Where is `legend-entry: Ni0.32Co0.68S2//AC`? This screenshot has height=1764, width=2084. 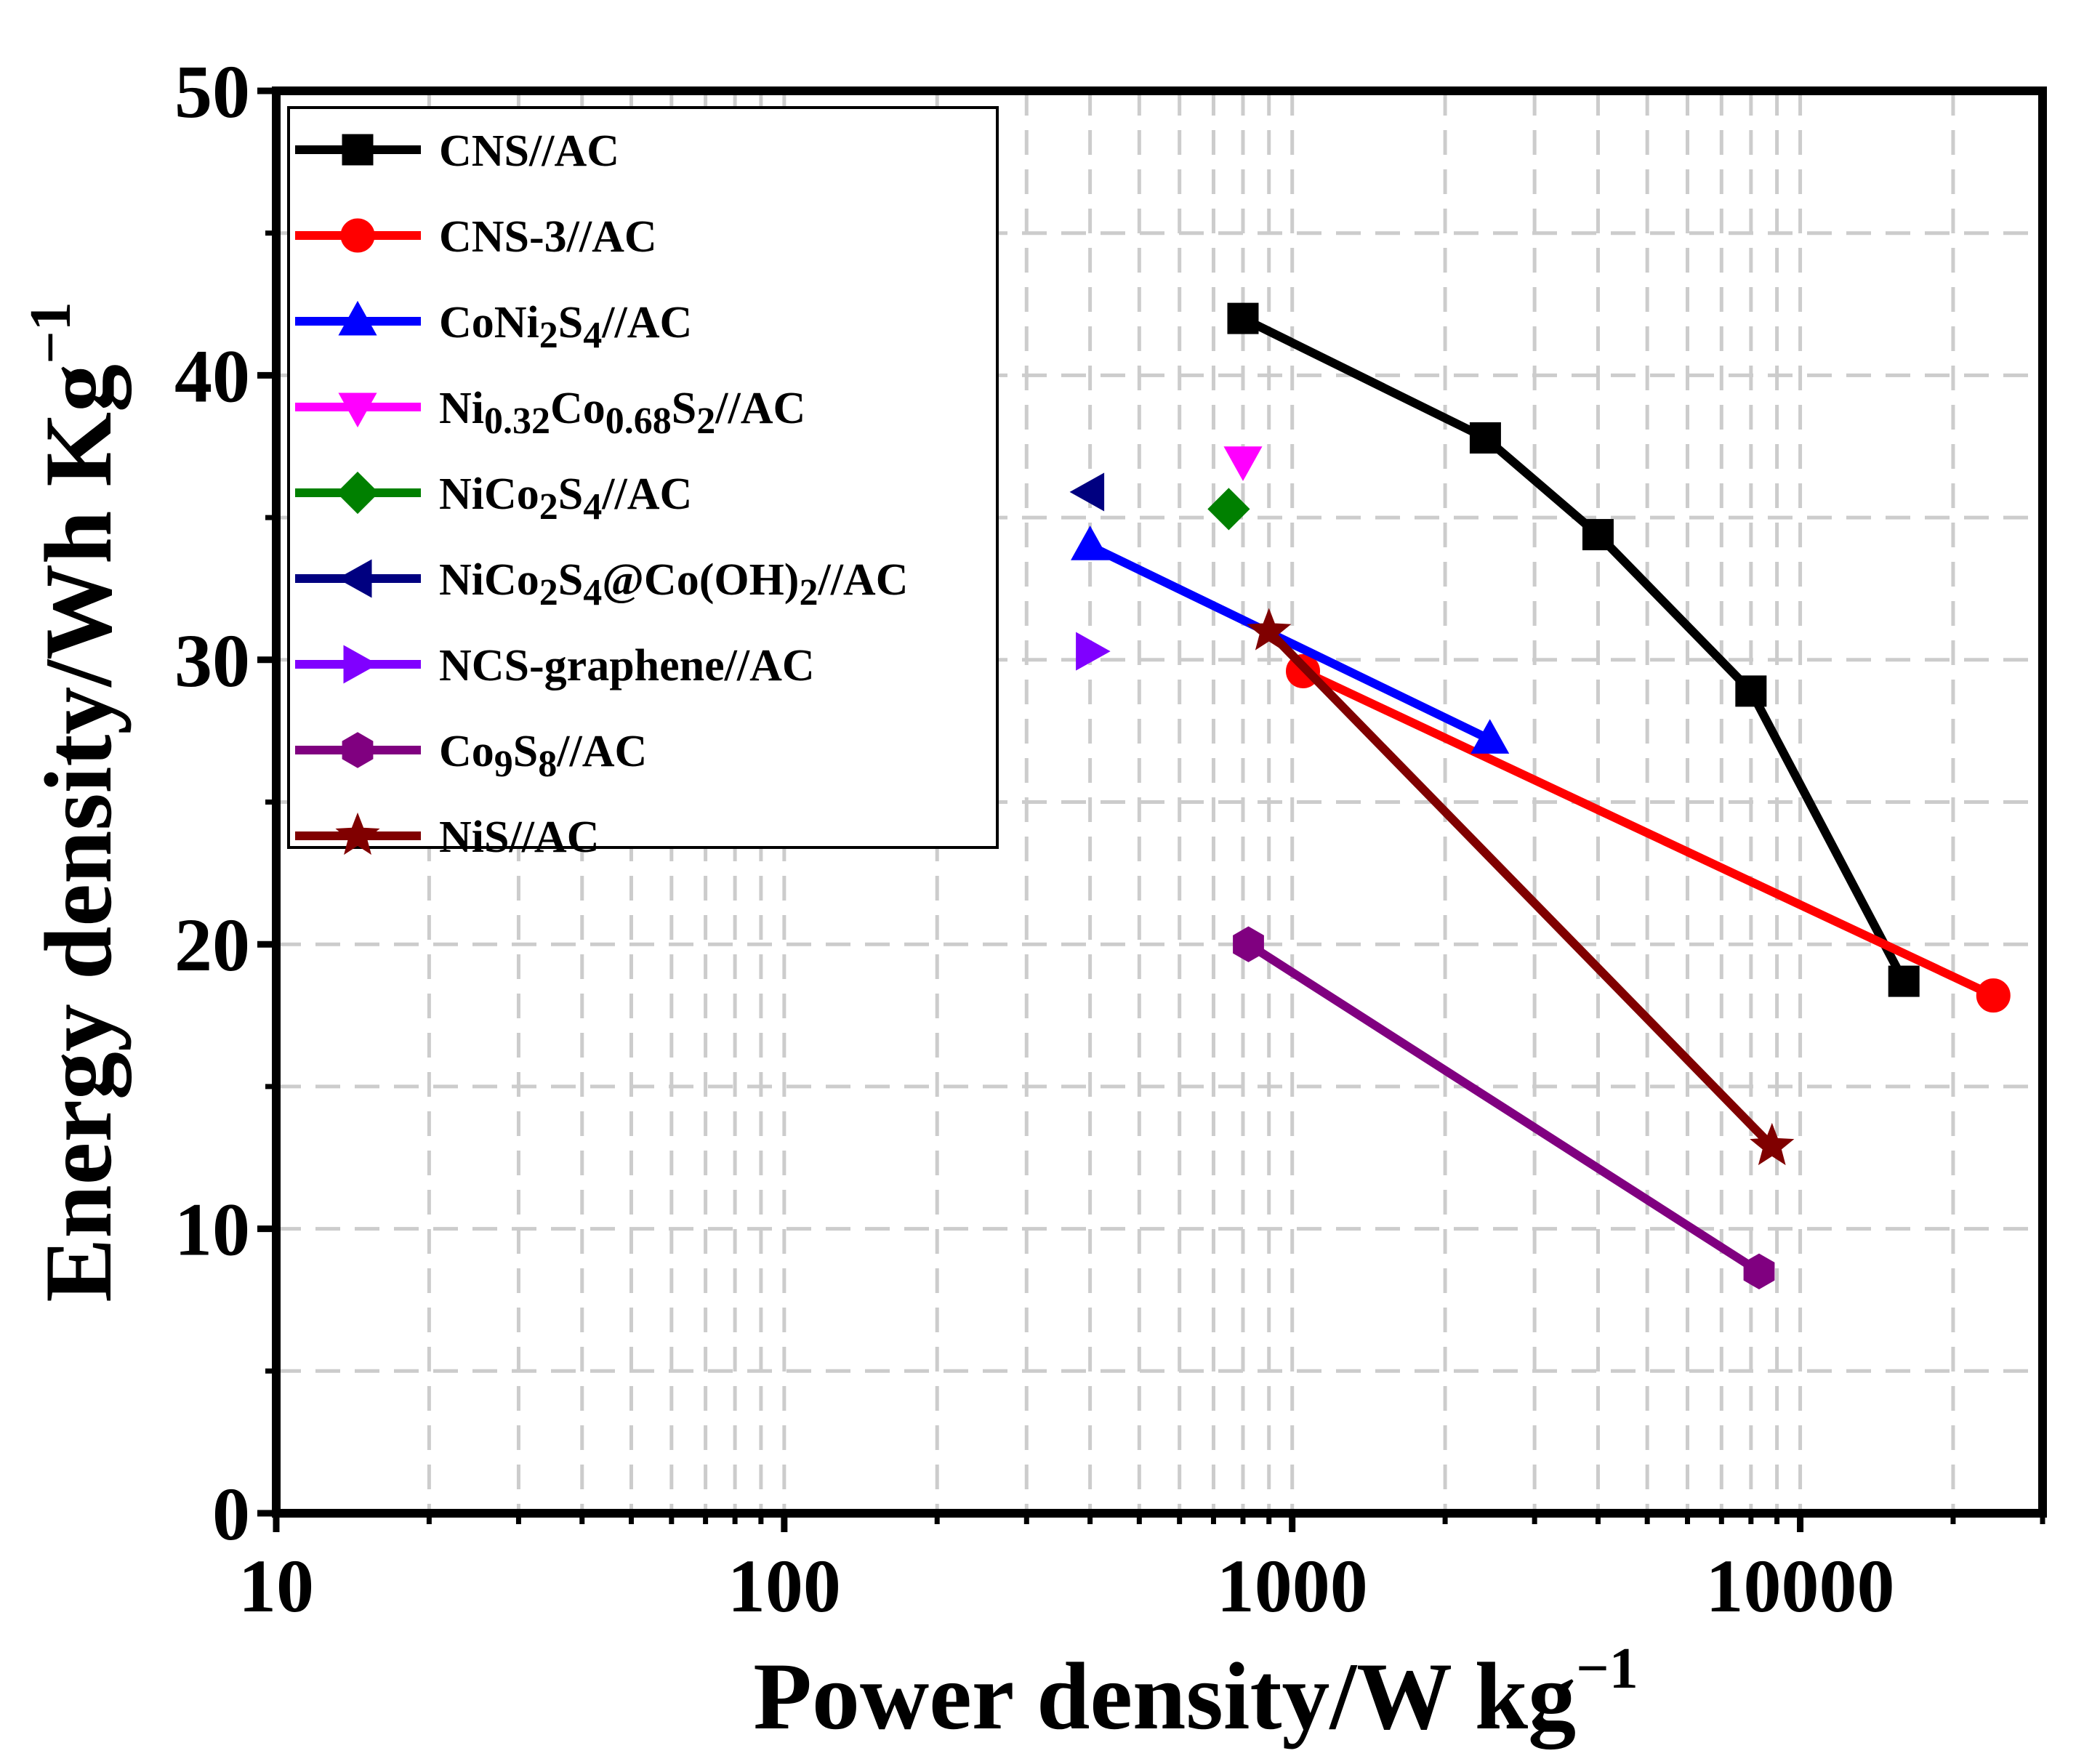 legend-entry: Ni0.32Co0.68S2//AC is located at coordinates (550, 413).